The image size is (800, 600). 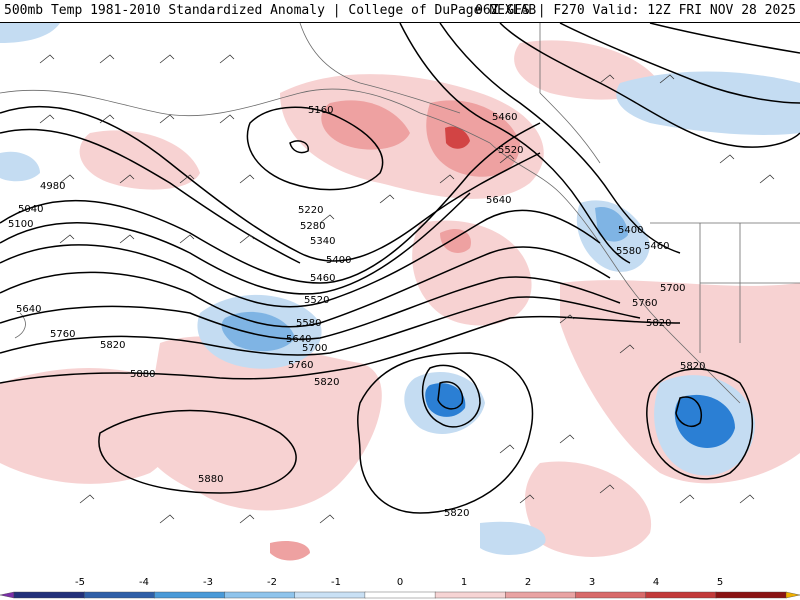 I want to click on warm-anomaly-east-south, so click(x=588, y=509).